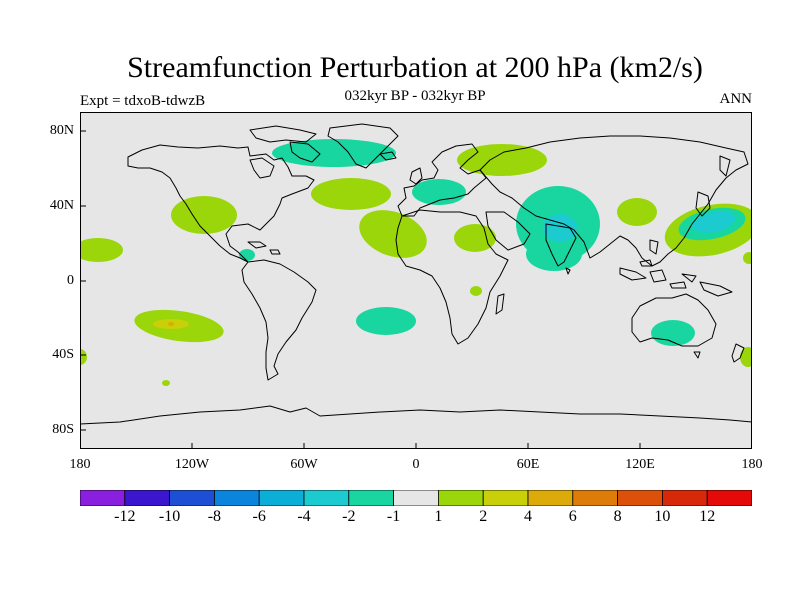 The height and width of the screenshot is (600, 800). Describe the element at coordinates (279, 320) in the screenshot. I see `coastline-south-america` at that location.